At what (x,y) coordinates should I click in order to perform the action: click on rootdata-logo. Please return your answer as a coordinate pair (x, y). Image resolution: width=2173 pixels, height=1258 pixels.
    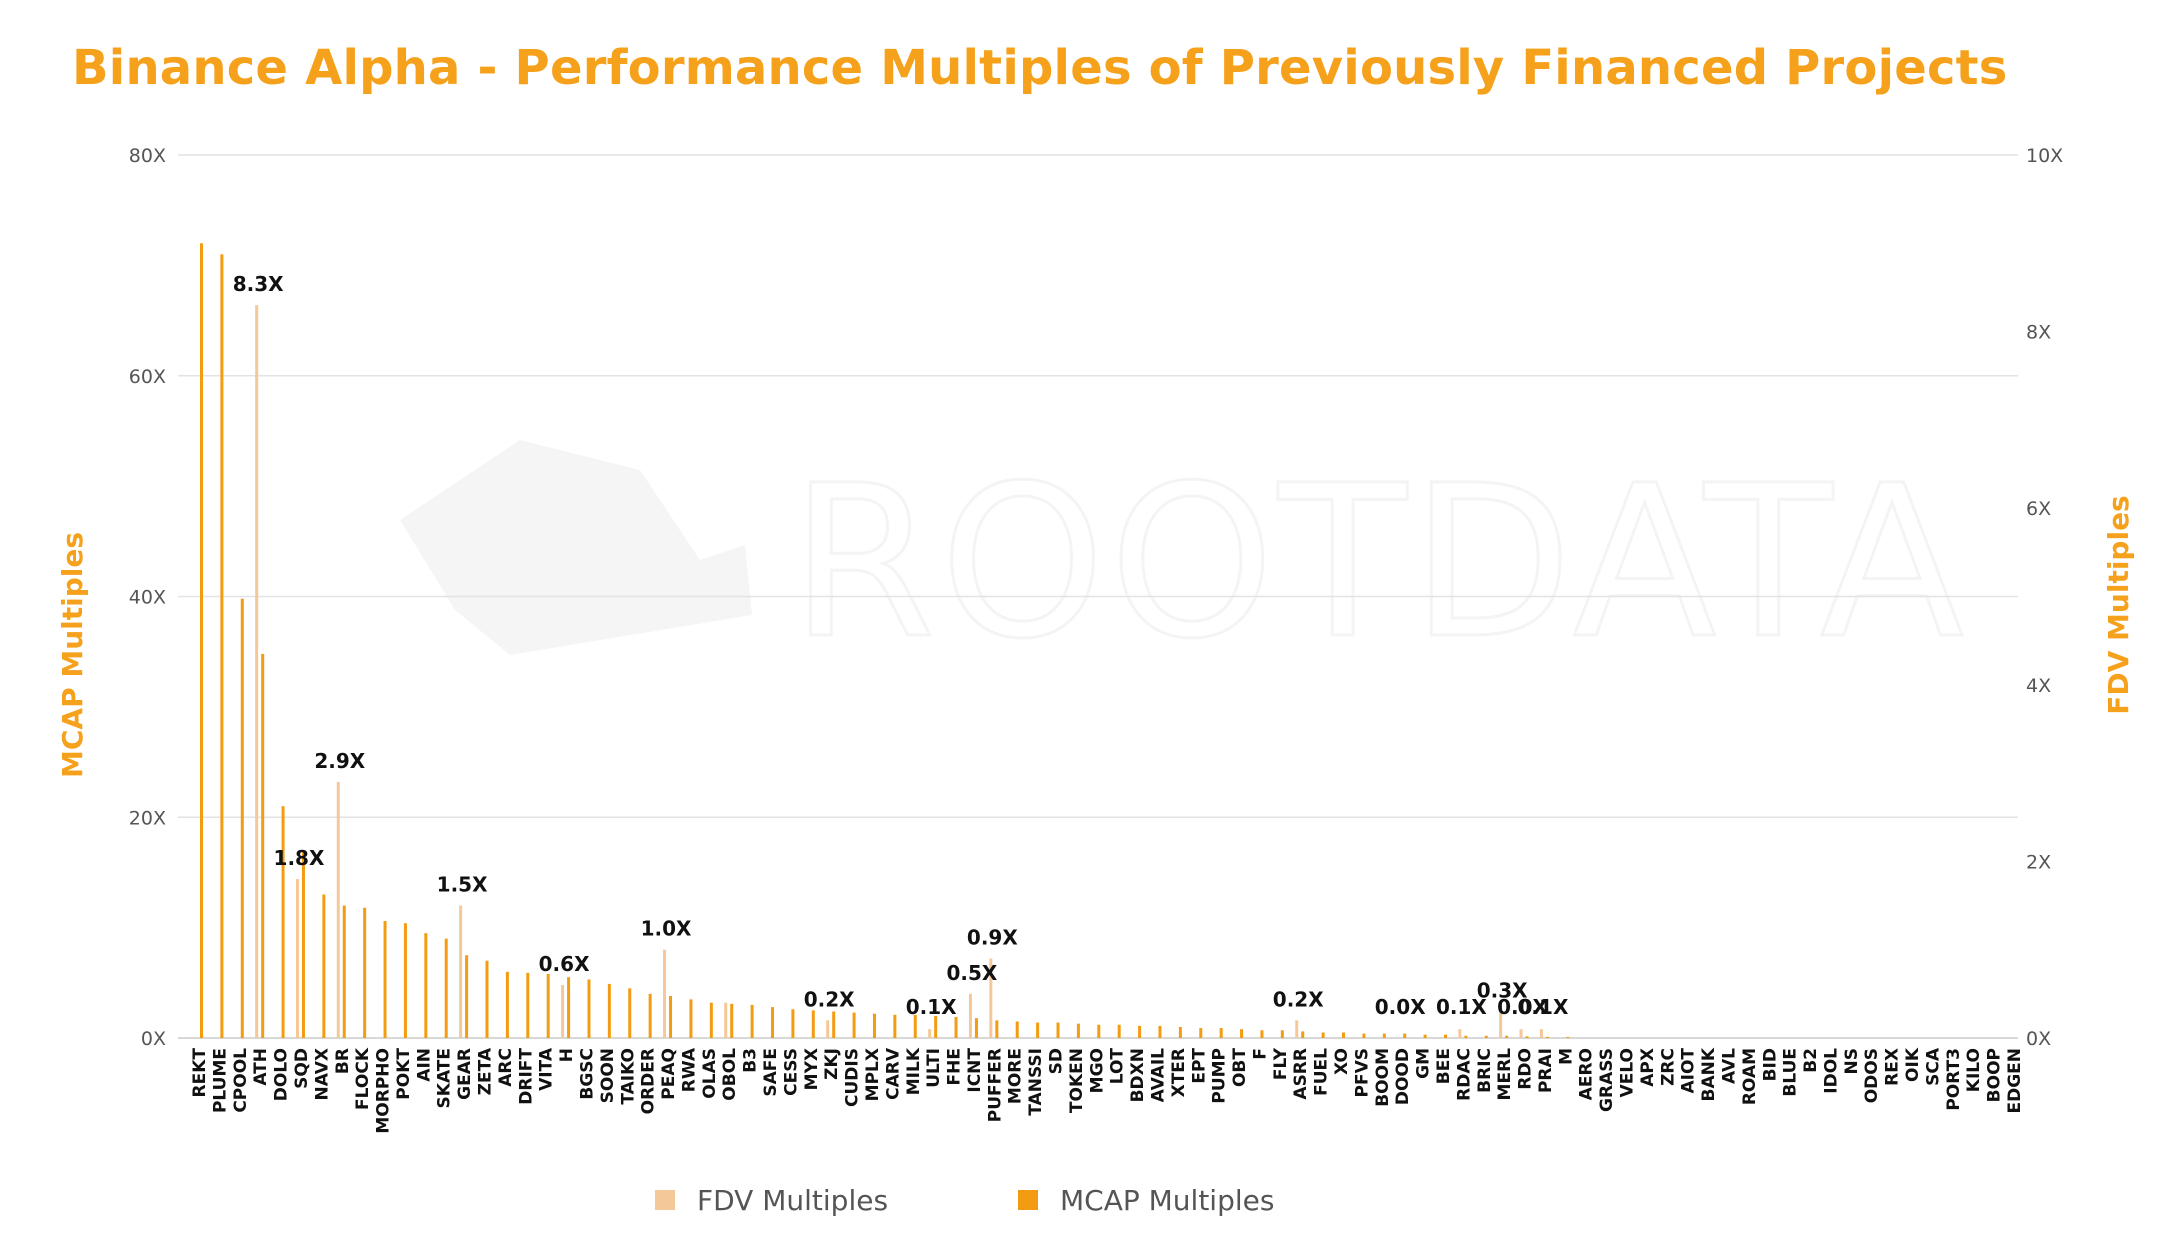
    Looking at the image, I should click on (576, 547).